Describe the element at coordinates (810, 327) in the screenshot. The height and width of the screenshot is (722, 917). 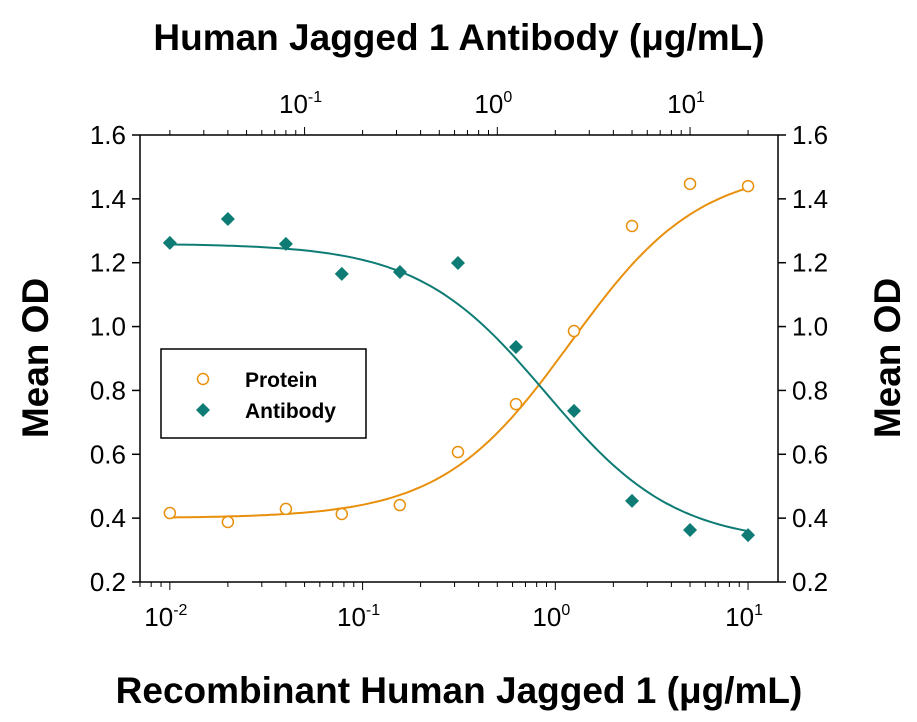
I see `y-right-tick-label: 1.0` at that location.